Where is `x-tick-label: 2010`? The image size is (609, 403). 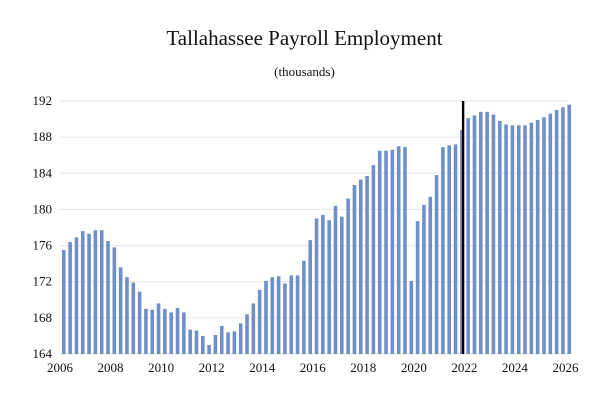 x-tick-label: 2010 is located at coordinates (161, 367).